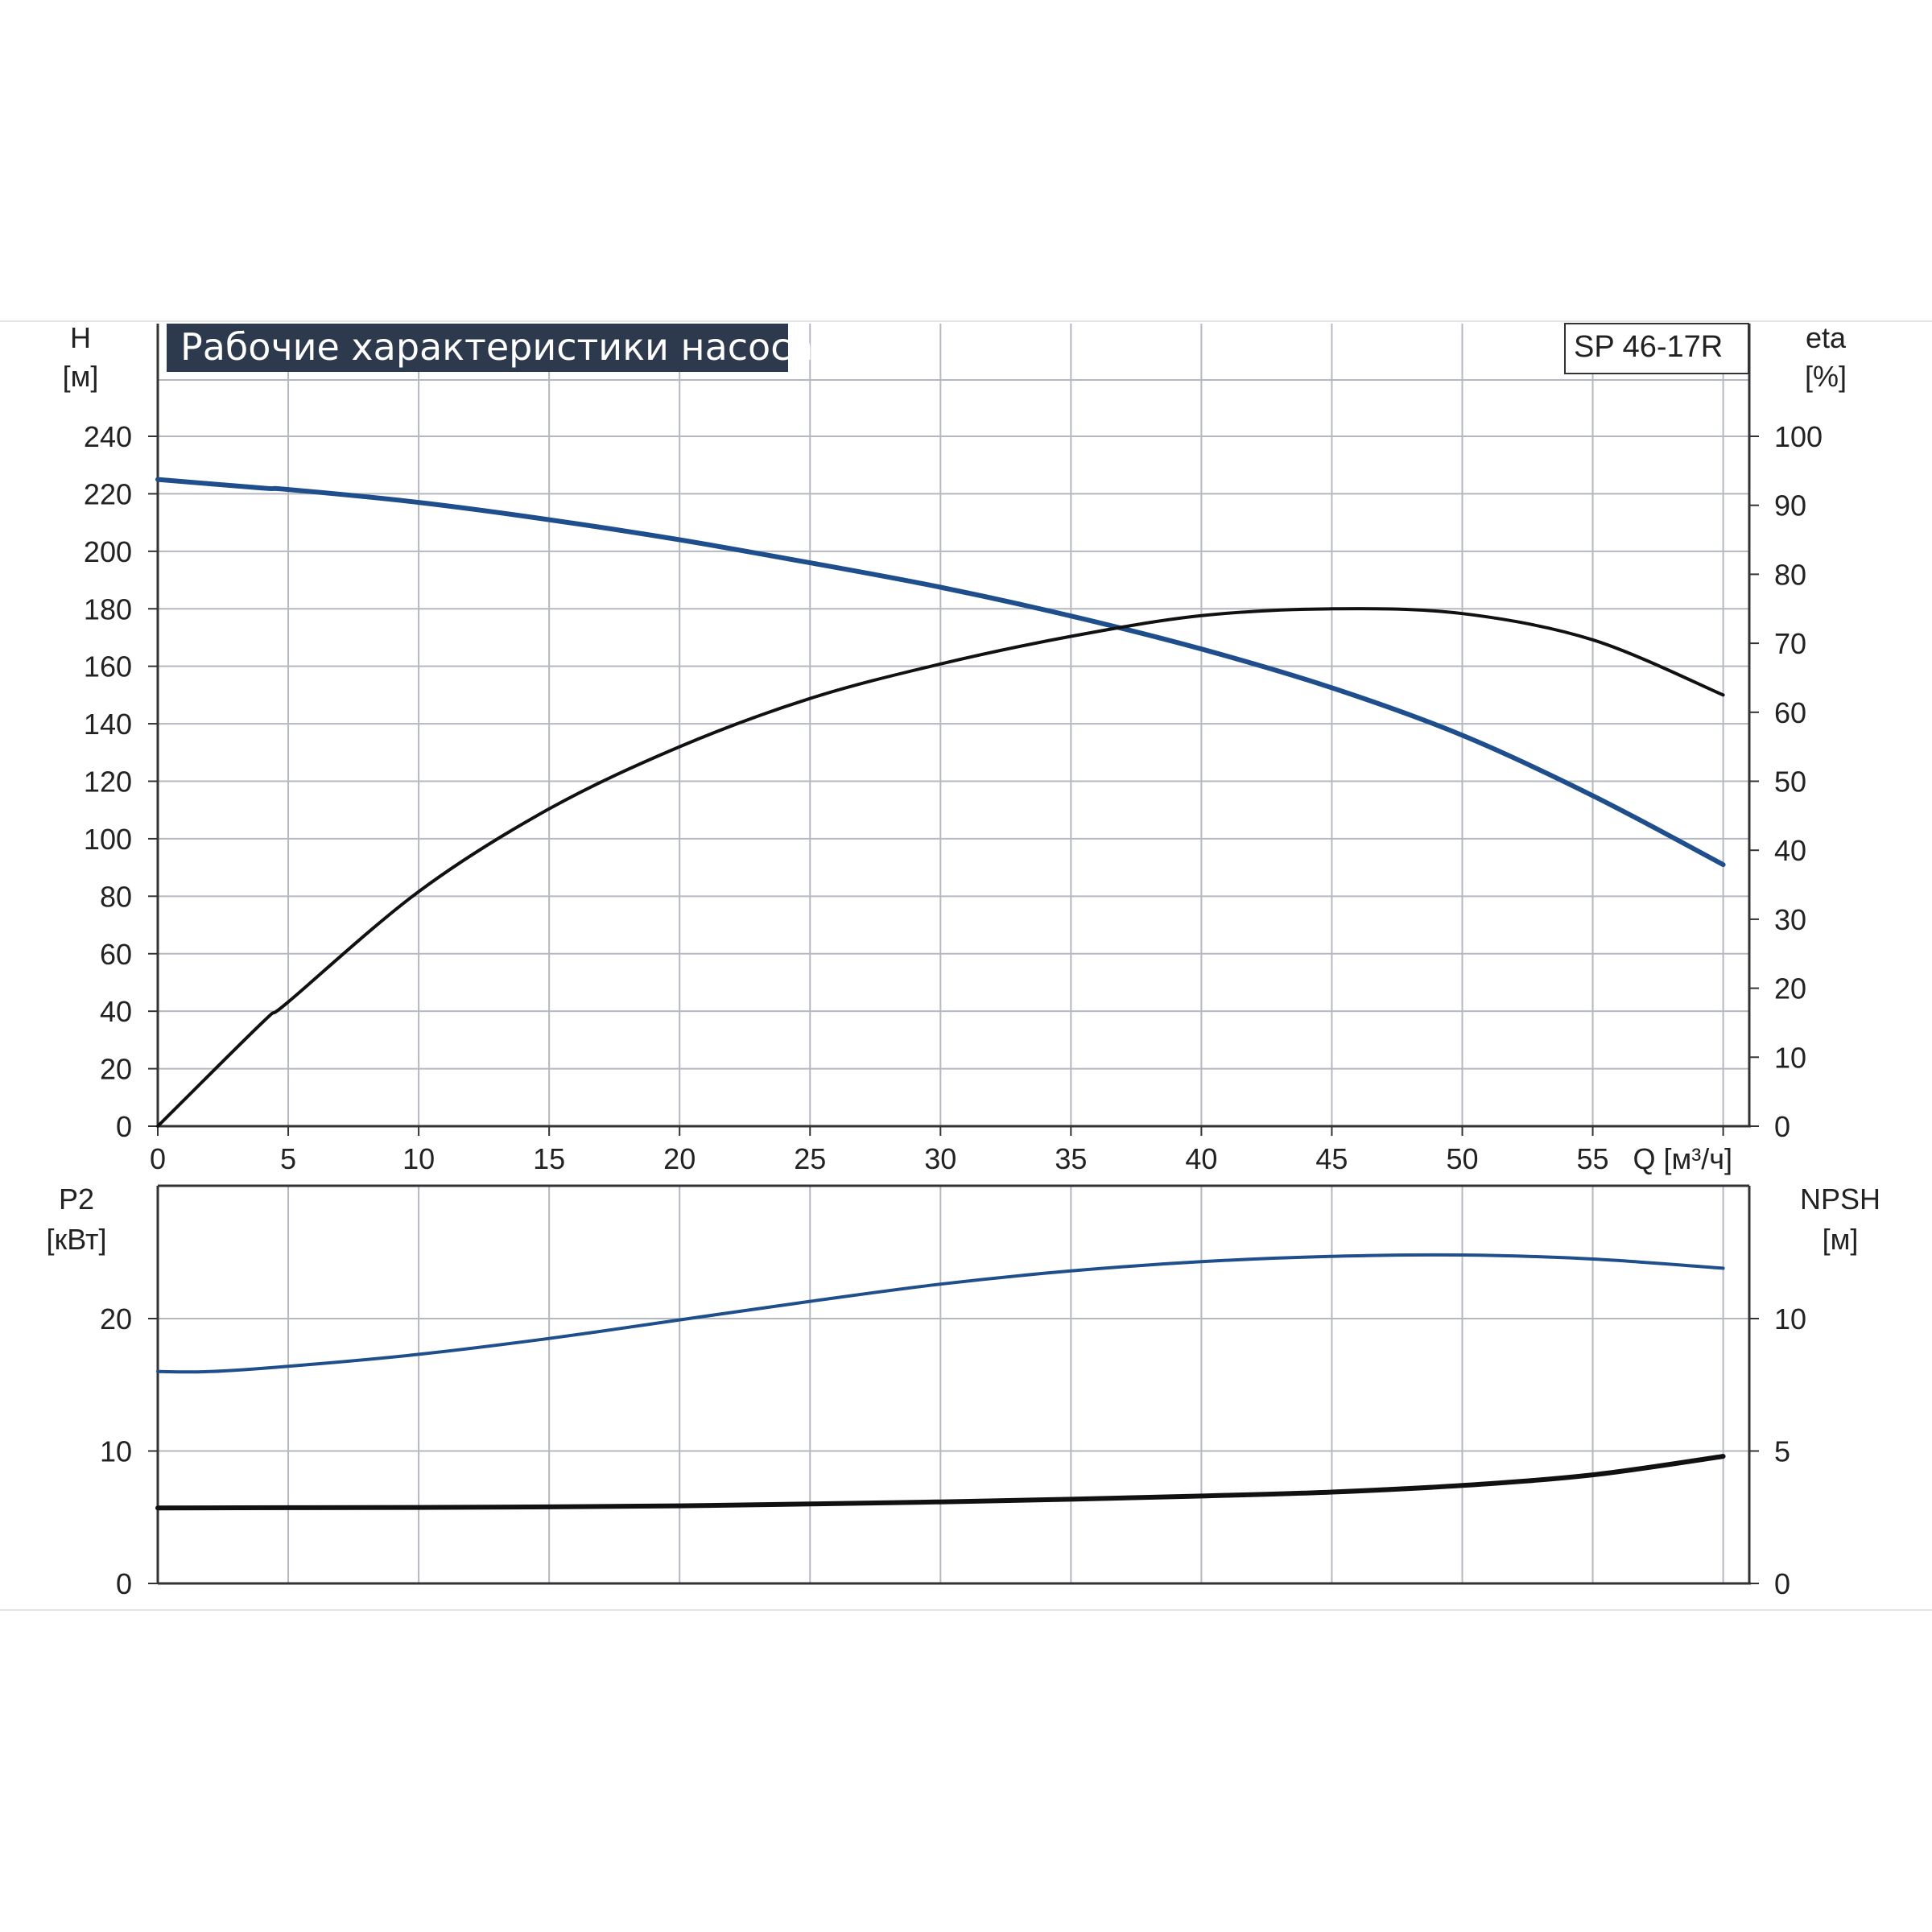 Image resolution: width=1932 pixels, height=1932 pixels. I want to click on head-tick-label: 160, so click(108, 666).